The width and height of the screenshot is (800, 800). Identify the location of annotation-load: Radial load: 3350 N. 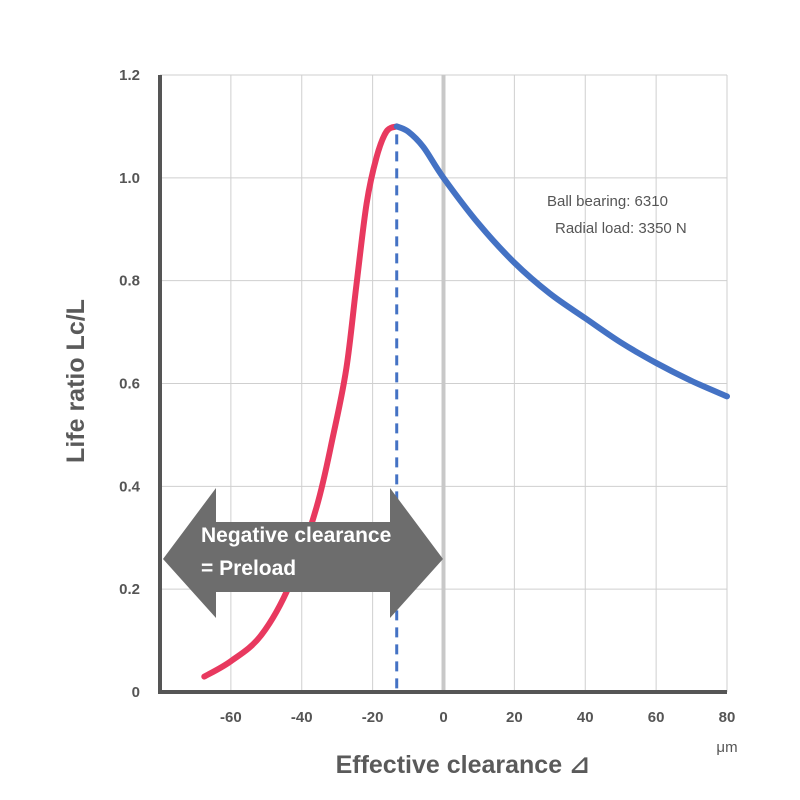
(621, 228).